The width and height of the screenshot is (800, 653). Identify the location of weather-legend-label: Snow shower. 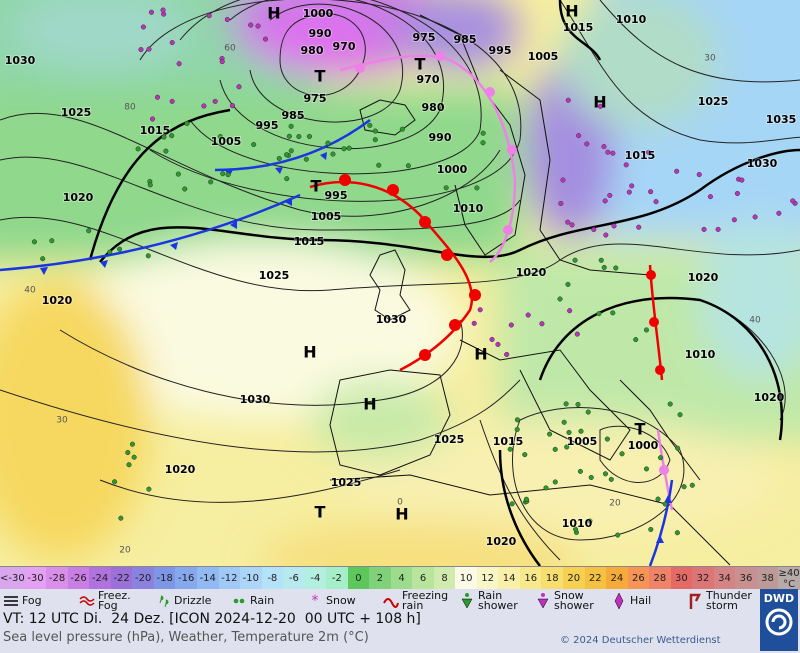
(574, 600).